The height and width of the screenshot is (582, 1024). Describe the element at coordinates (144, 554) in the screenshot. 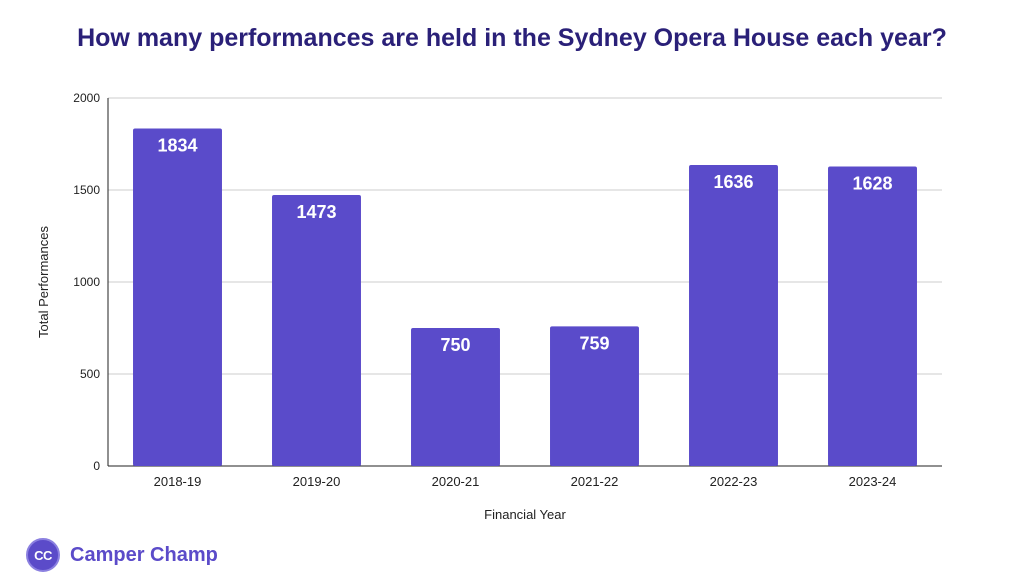

I see `brand-name: Camper Champ` at that location.